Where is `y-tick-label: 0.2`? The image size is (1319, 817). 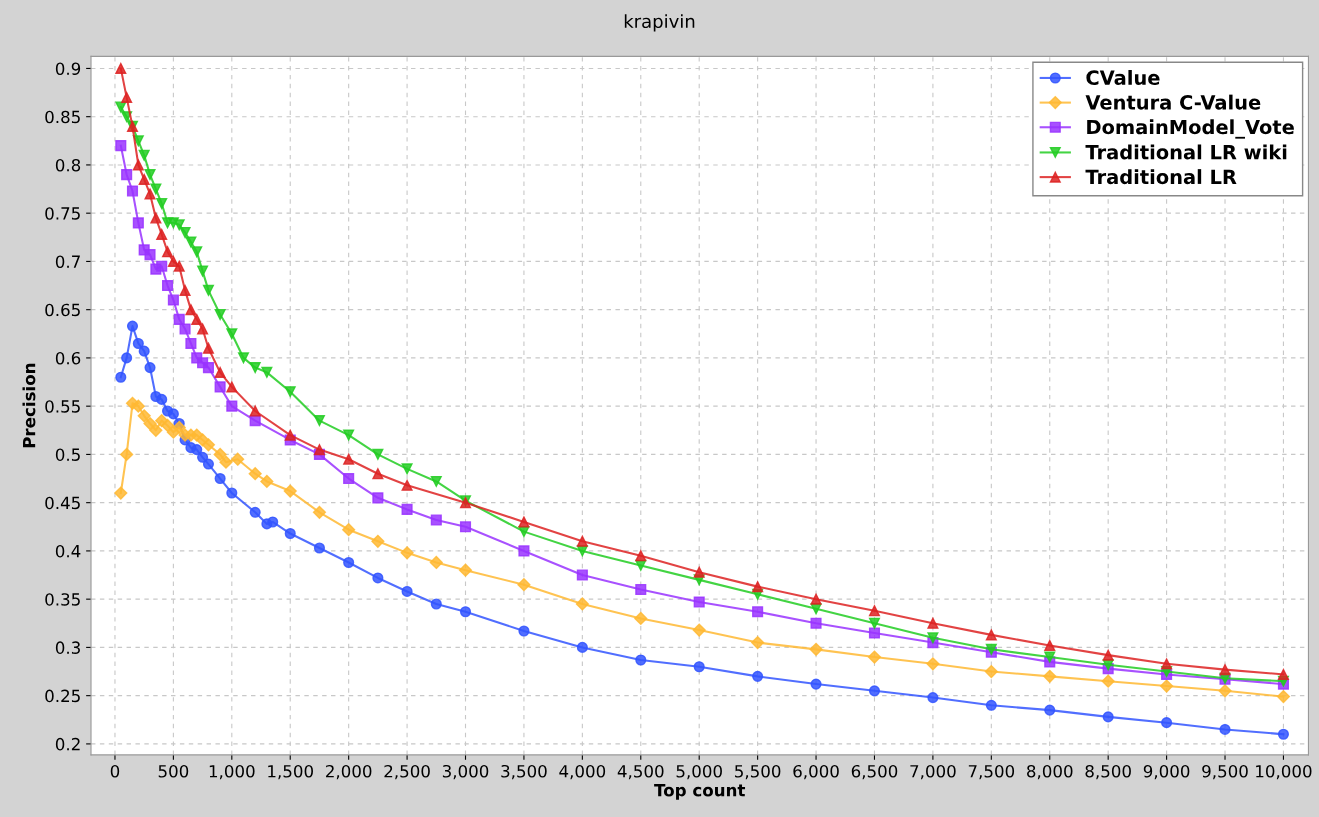 y-tick-label: 0.2 is located at coordinates (67, 744).